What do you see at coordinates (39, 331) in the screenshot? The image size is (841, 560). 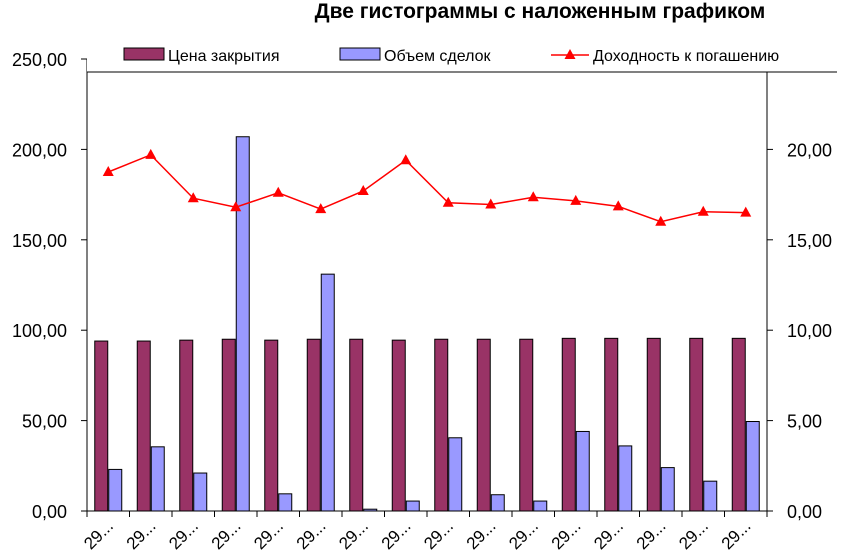 I see `left-tick-label: 100,00` at bounding box center [39, 331].